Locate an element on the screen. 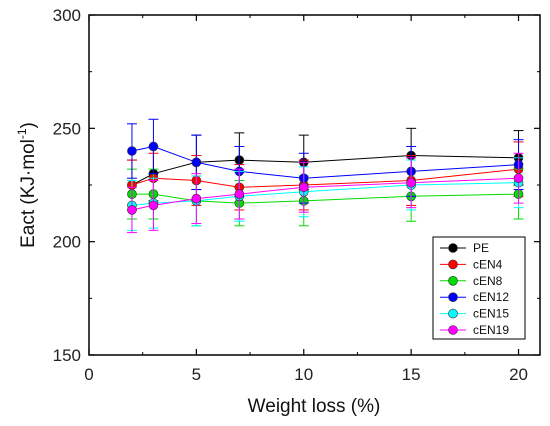 The width and height of the screenshot is (550, 426). y-axis-title: Eact (KJ·mol-1) is located at coordinates (27, 185).